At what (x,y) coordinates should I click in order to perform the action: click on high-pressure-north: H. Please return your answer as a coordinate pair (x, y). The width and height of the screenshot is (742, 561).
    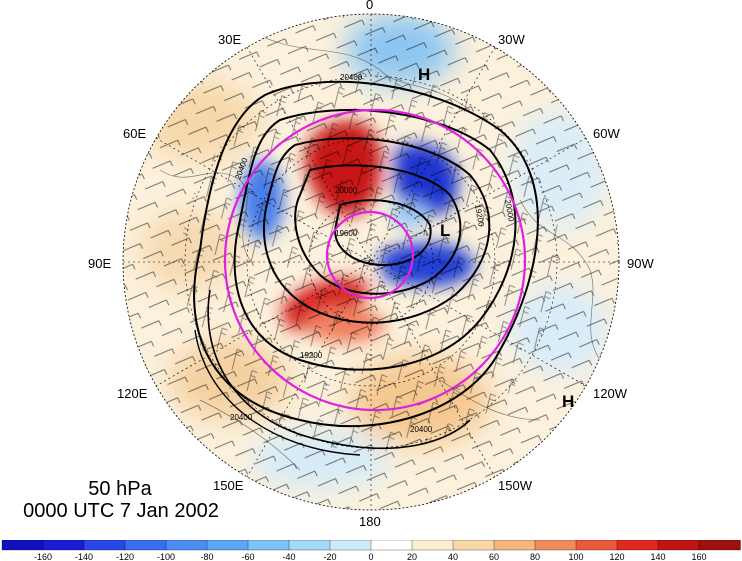
    Looking at the image, I should click on (424, 74).